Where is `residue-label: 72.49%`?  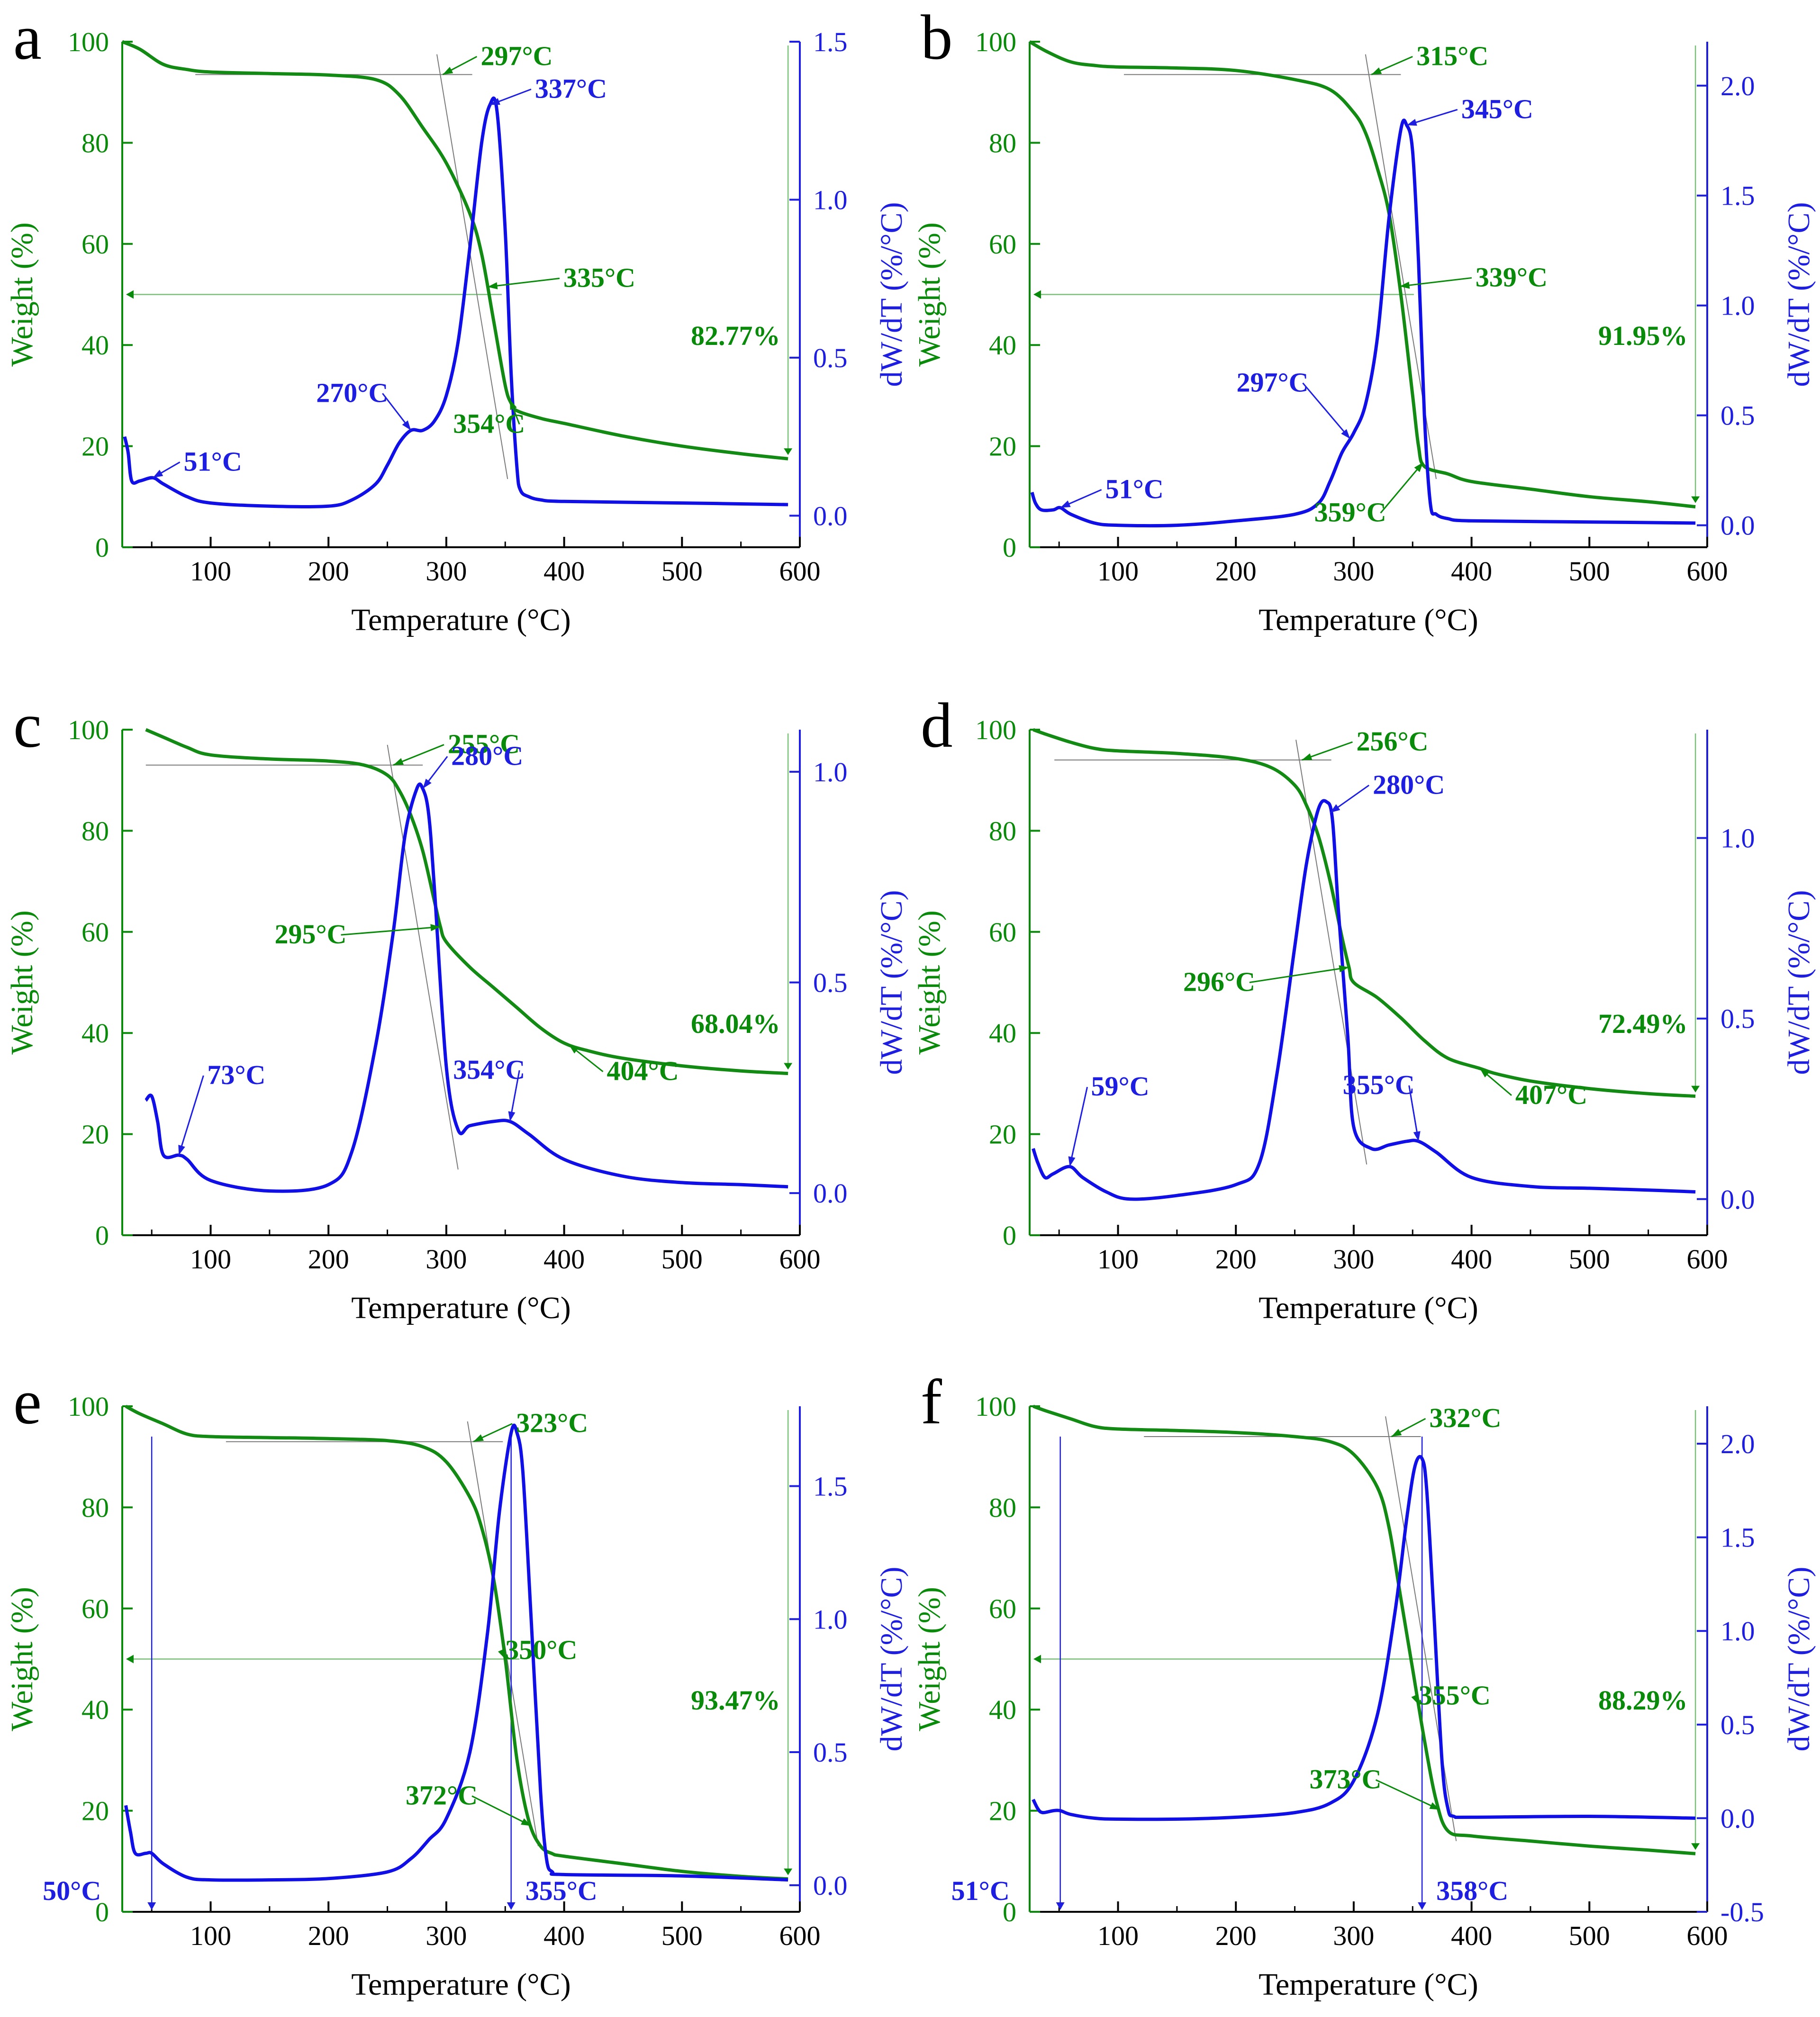
residue-label: 72.49% is located at coordinates (1643, 1023).